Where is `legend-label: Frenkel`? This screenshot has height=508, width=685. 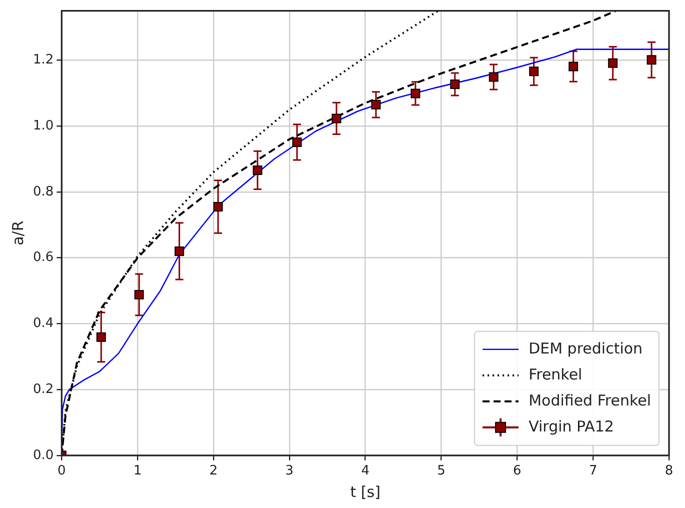 legend-label: Frenkel is located at coordinates (555, 374).